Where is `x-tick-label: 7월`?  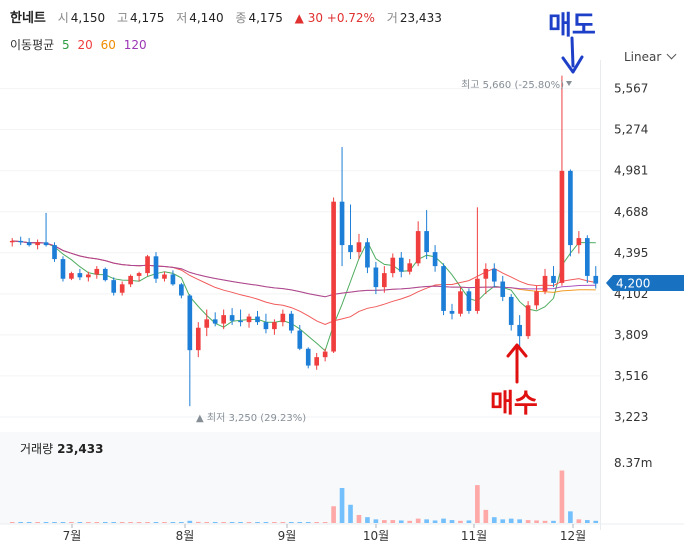 x-tick-label: 7월 is located at coordinates (72, 536).